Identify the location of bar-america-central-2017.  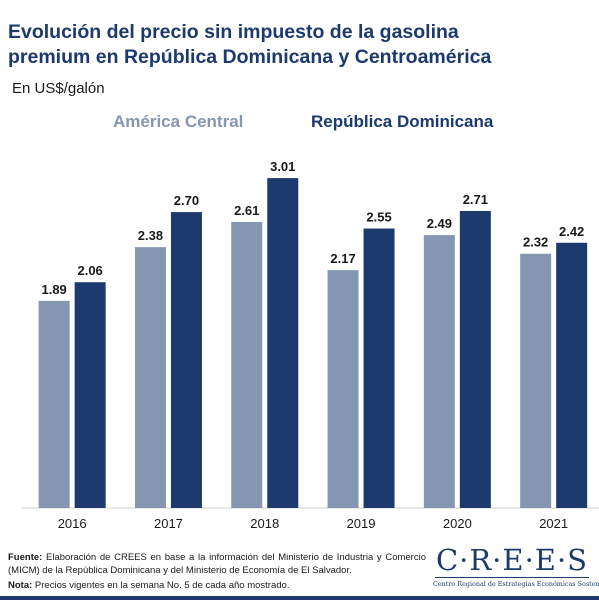
(150, 377).